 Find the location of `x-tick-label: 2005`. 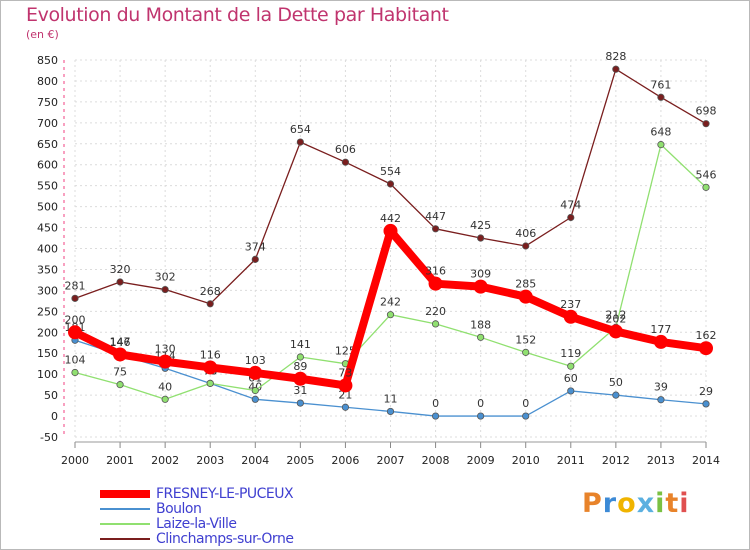

x-tick-label: 2005 is located at coordinates (300, 460).